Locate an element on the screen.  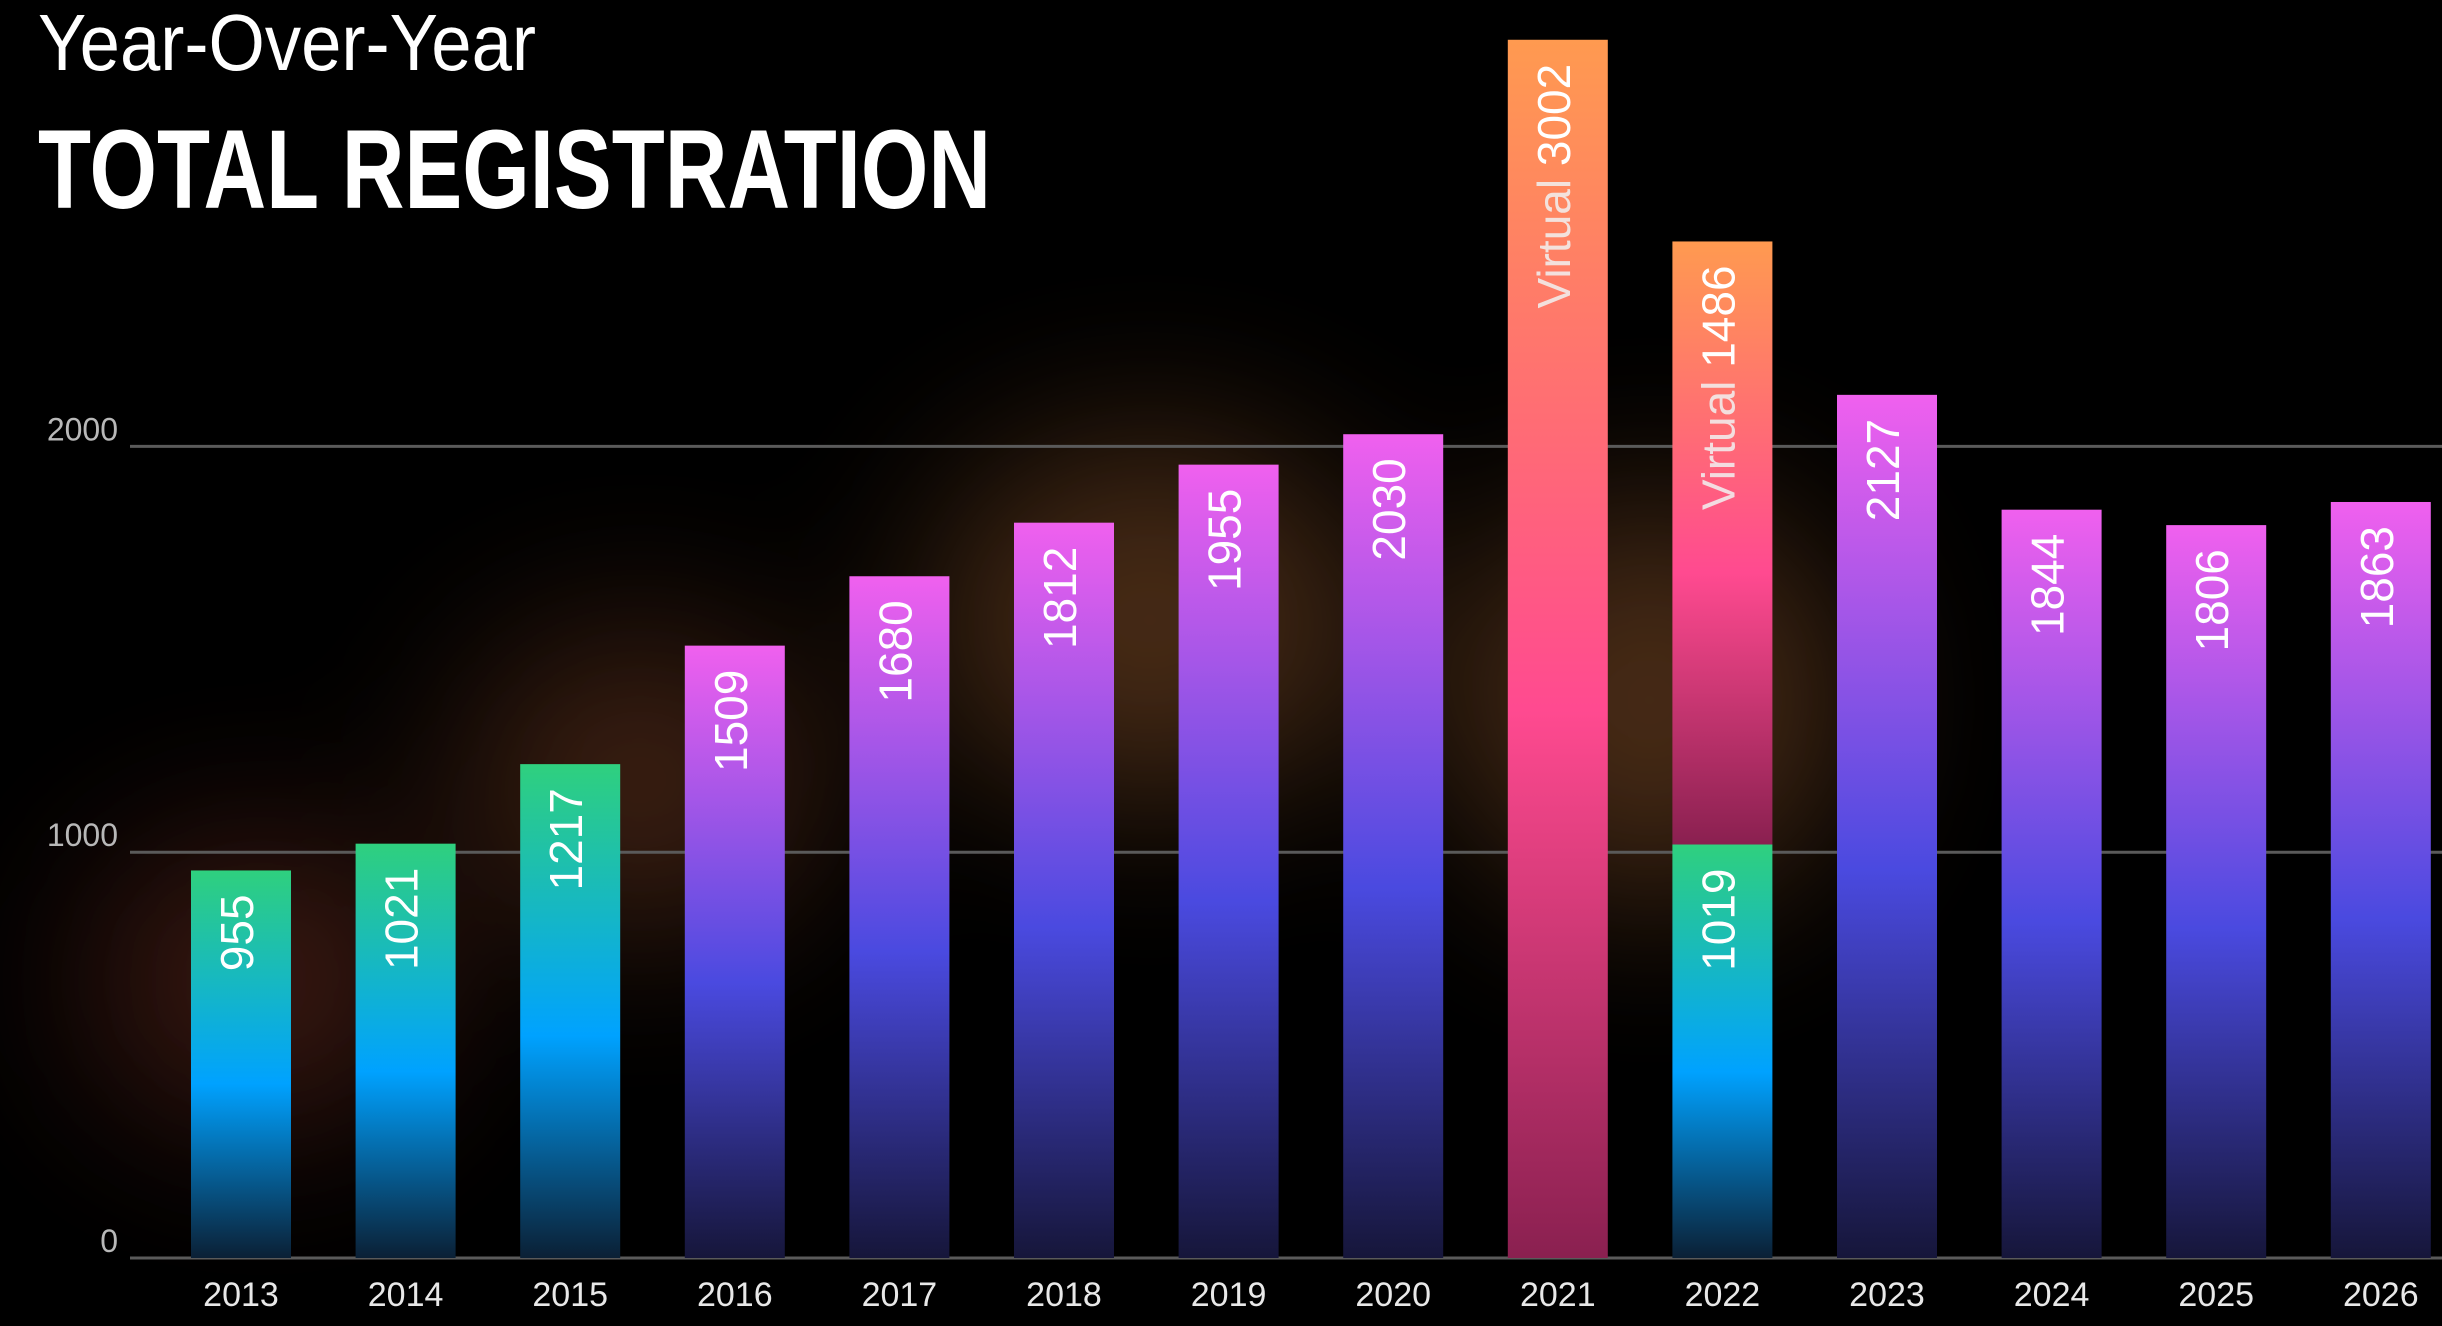
y-tick-label: 2000 is located at coordinates (82, 429).